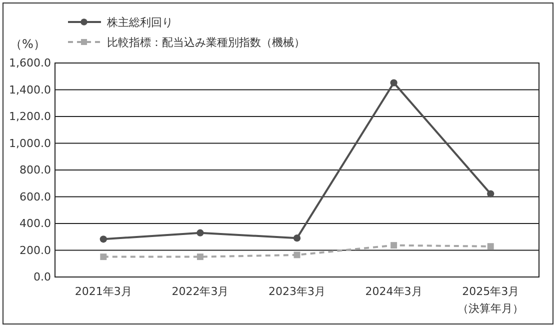  I want to click on x-tick-label: 2025年3月, so click(491, 291).